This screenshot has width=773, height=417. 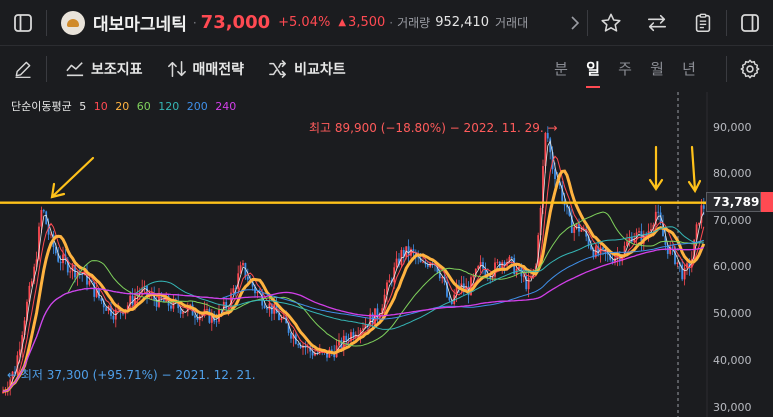 I want to click on strategy-button: 매매전략, so click(x=206, y=69).